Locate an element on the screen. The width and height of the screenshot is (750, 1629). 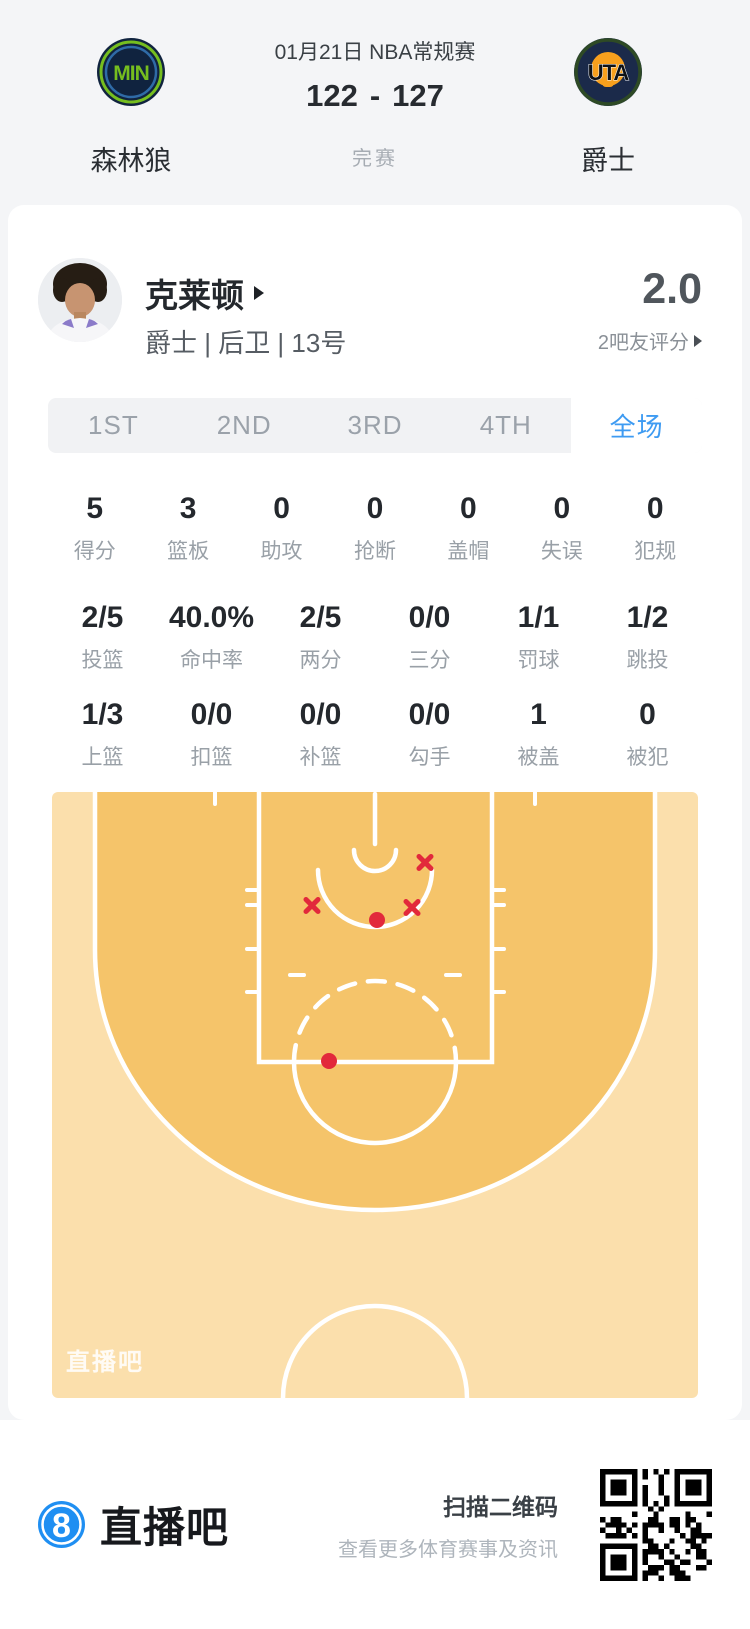
player-avatar-image is located at coordinates (80, 300).